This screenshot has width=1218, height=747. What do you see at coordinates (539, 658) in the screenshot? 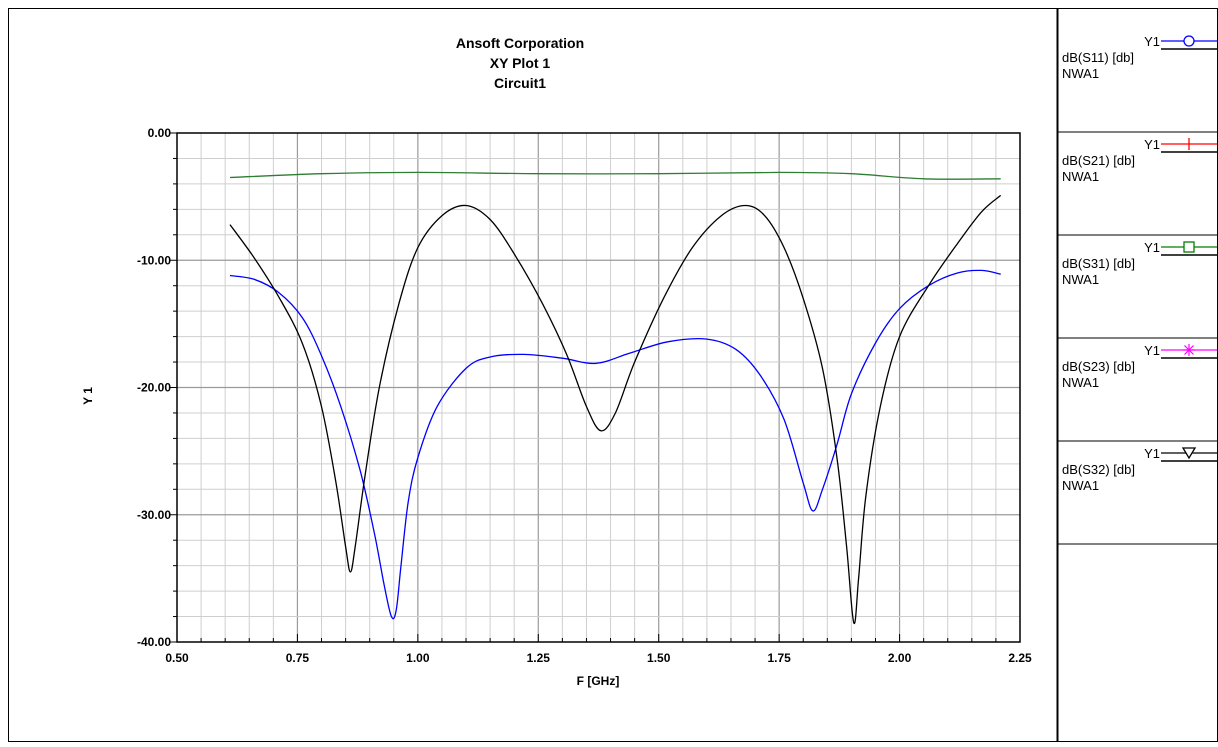
I see `x-tick-label: 1.25` at bounding box center [539, 658].